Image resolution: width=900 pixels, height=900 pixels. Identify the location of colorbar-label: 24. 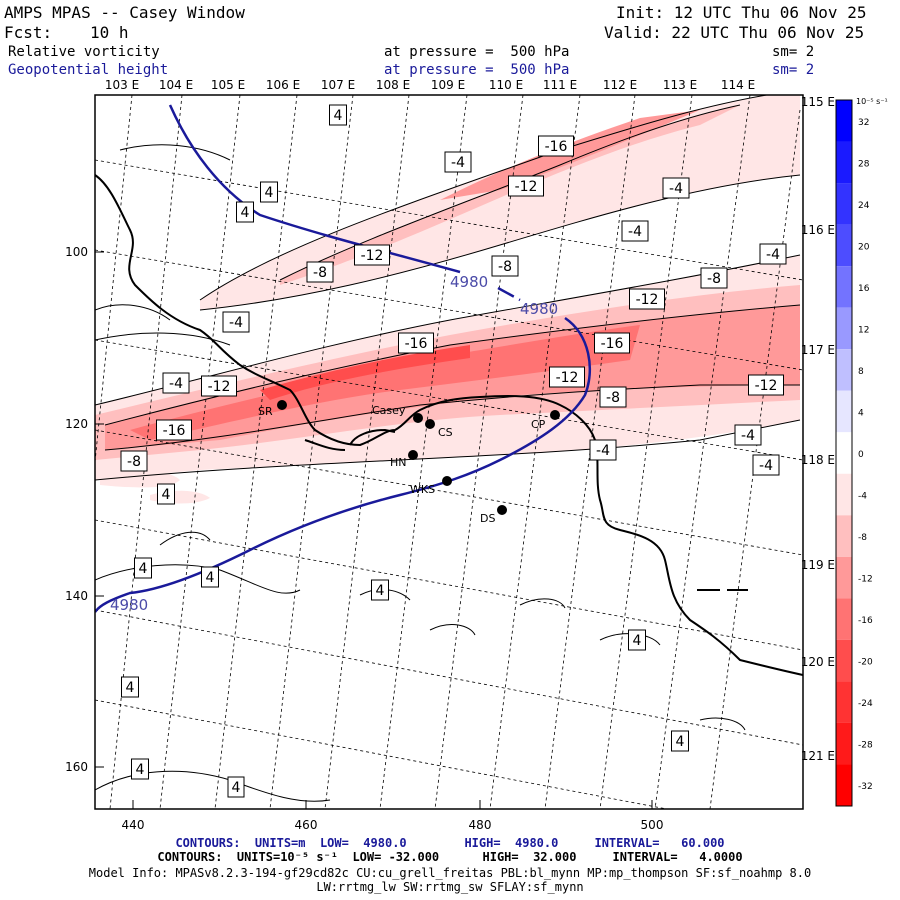
(864, 206).